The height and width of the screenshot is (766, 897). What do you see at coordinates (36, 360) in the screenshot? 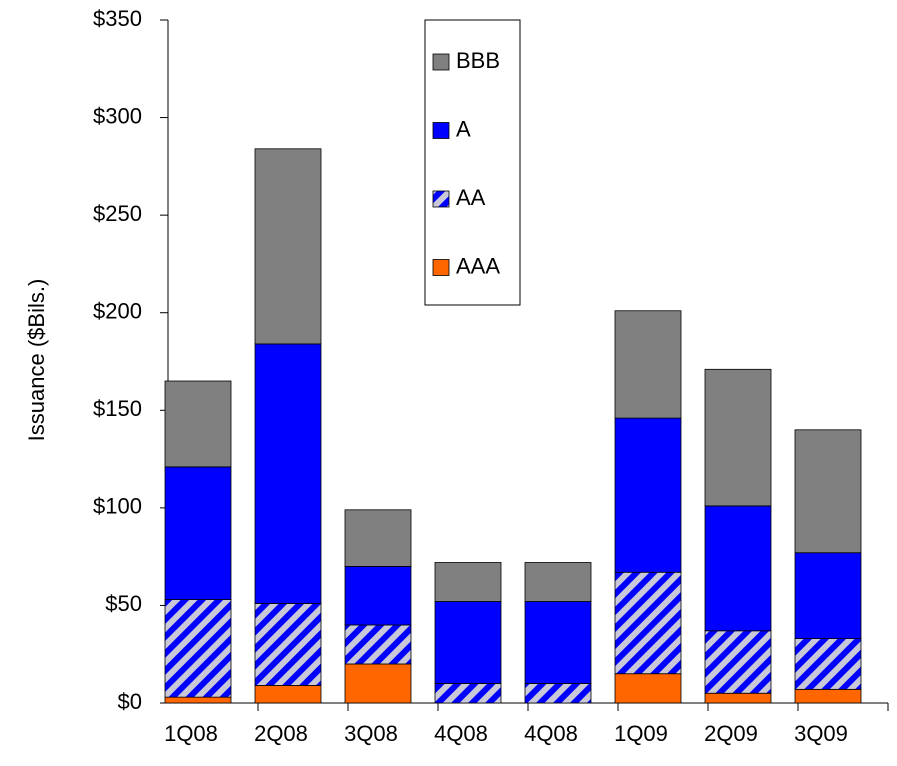
I see `y-axis-label: Issuance ($Bils.)` at bounding box center [36, 360].